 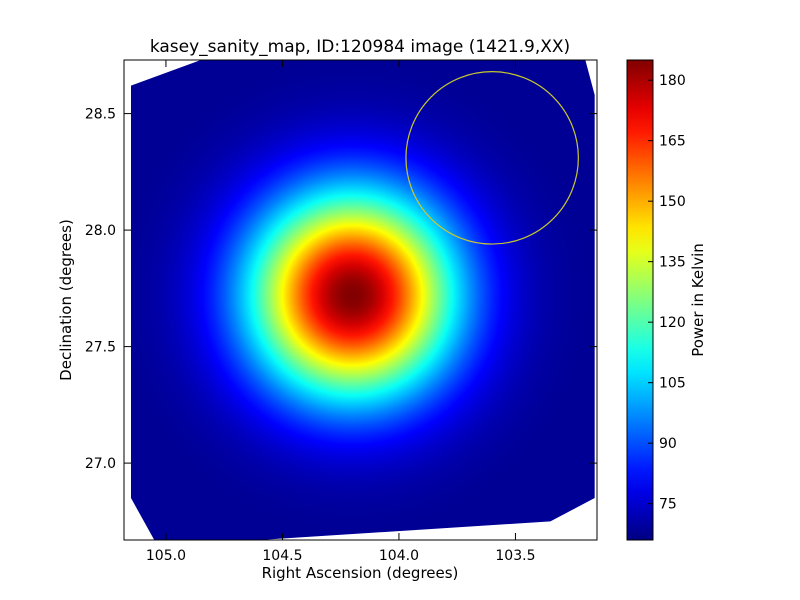 I want to click on colorbar: 75 90 105 120 135 150 165 180 Power in Kelvin, so click(x=666, y=300).